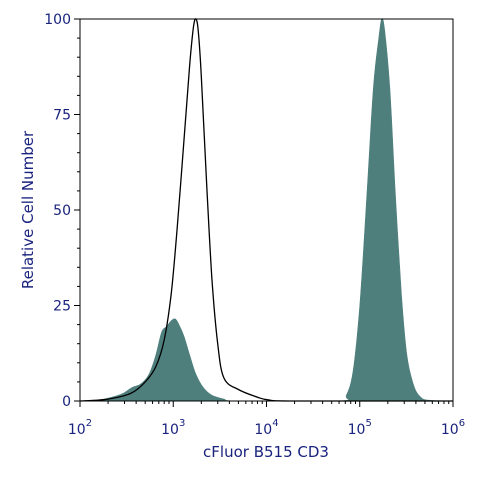 This screenshot has height=480, width=480. I want to click on x-axis-title: cFluor B515 CD3, so click(266, 452).